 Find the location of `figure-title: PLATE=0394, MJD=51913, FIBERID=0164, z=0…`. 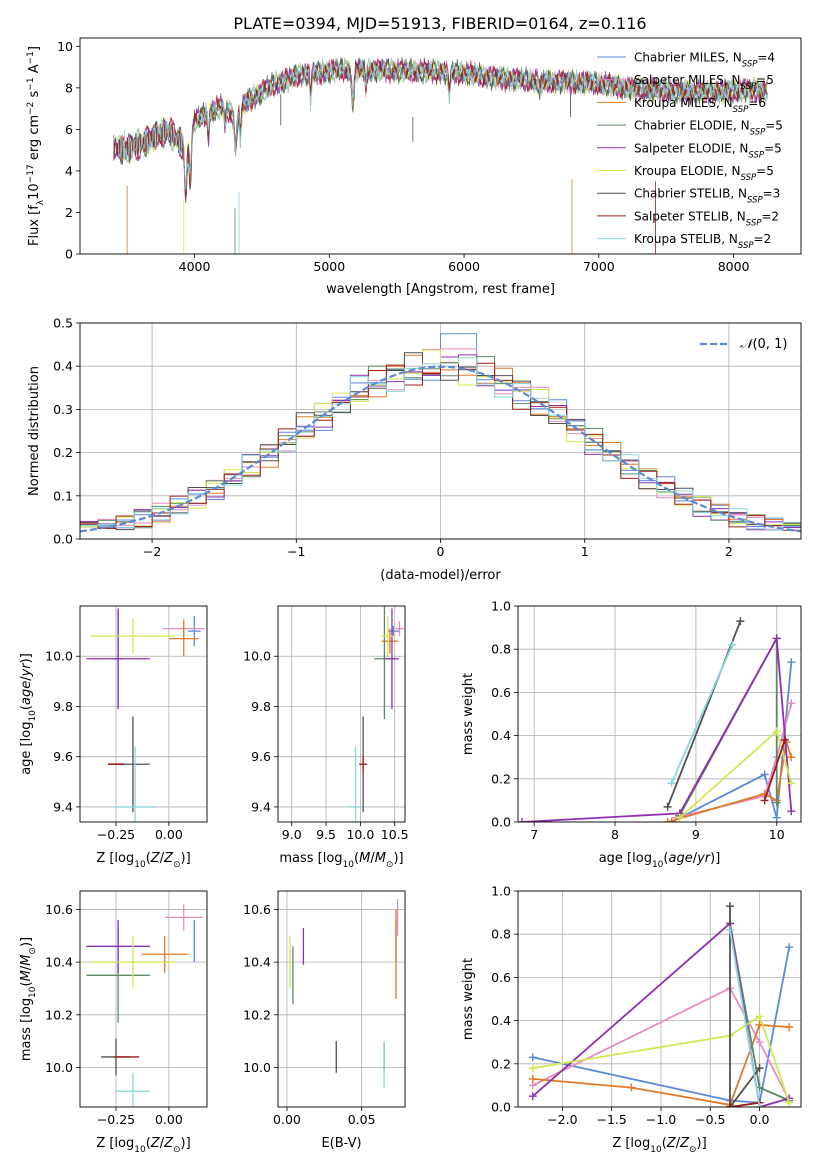

figure-title: PLATE=0394, MJD=51913, FIBERID=0164, z=0… is located at coordinates (439, 23).